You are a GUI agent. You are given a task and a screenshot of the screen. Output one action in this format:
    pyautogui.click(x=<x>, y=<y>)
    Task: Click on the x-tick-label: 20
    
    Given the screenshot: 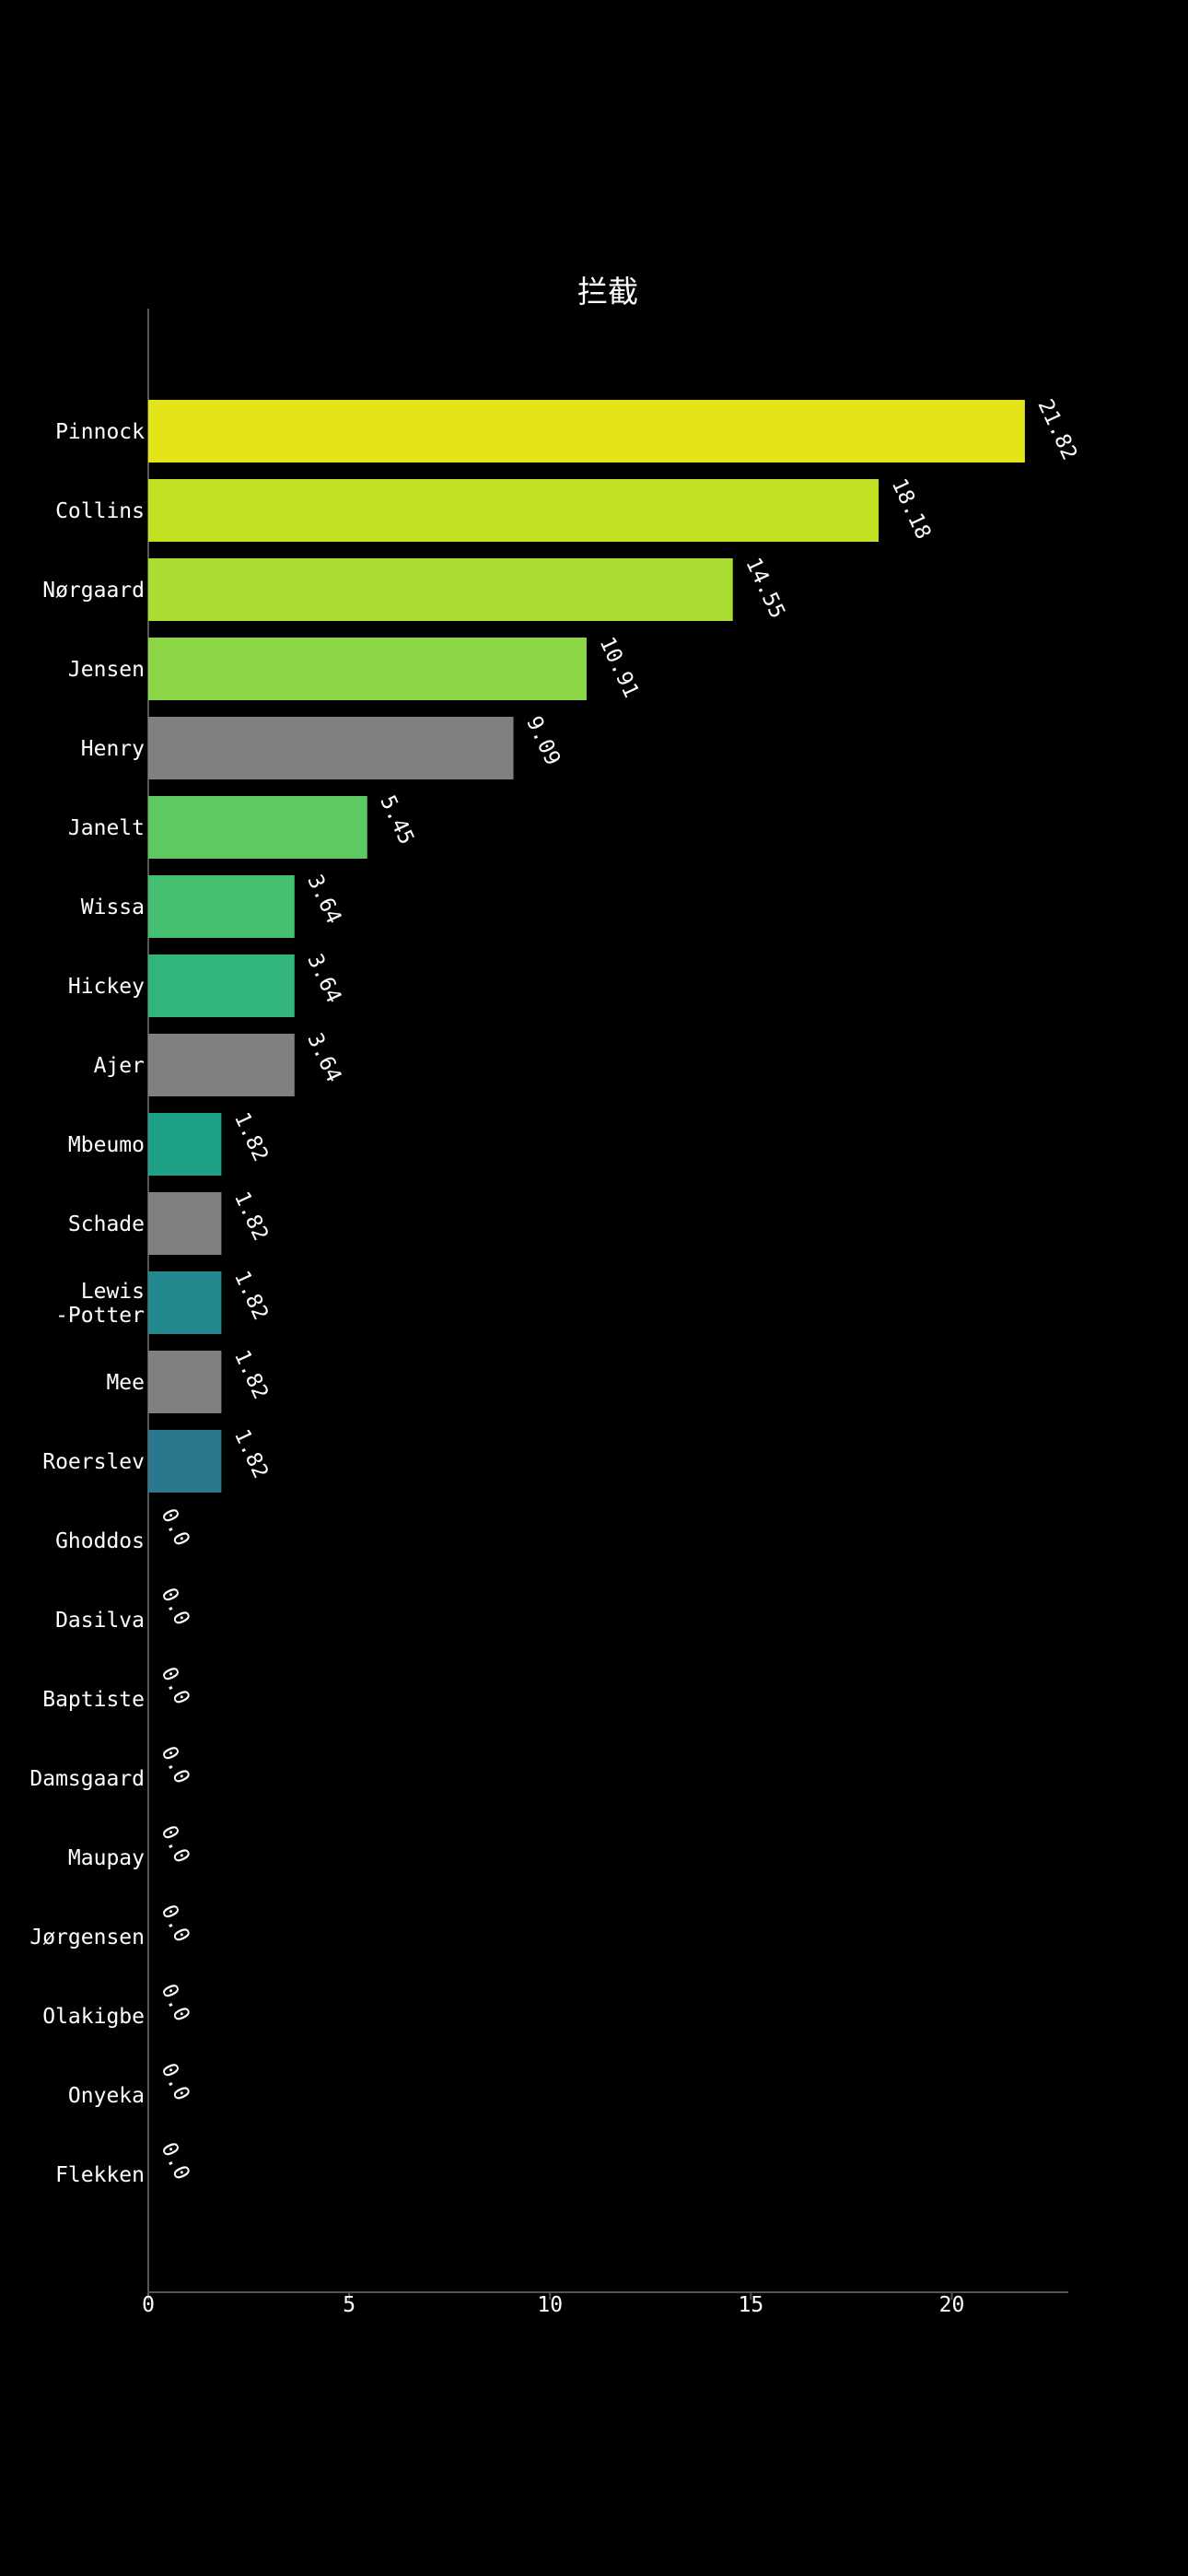 What is the action you would take?
    pyautogui.click(x=952, y=2305)
    